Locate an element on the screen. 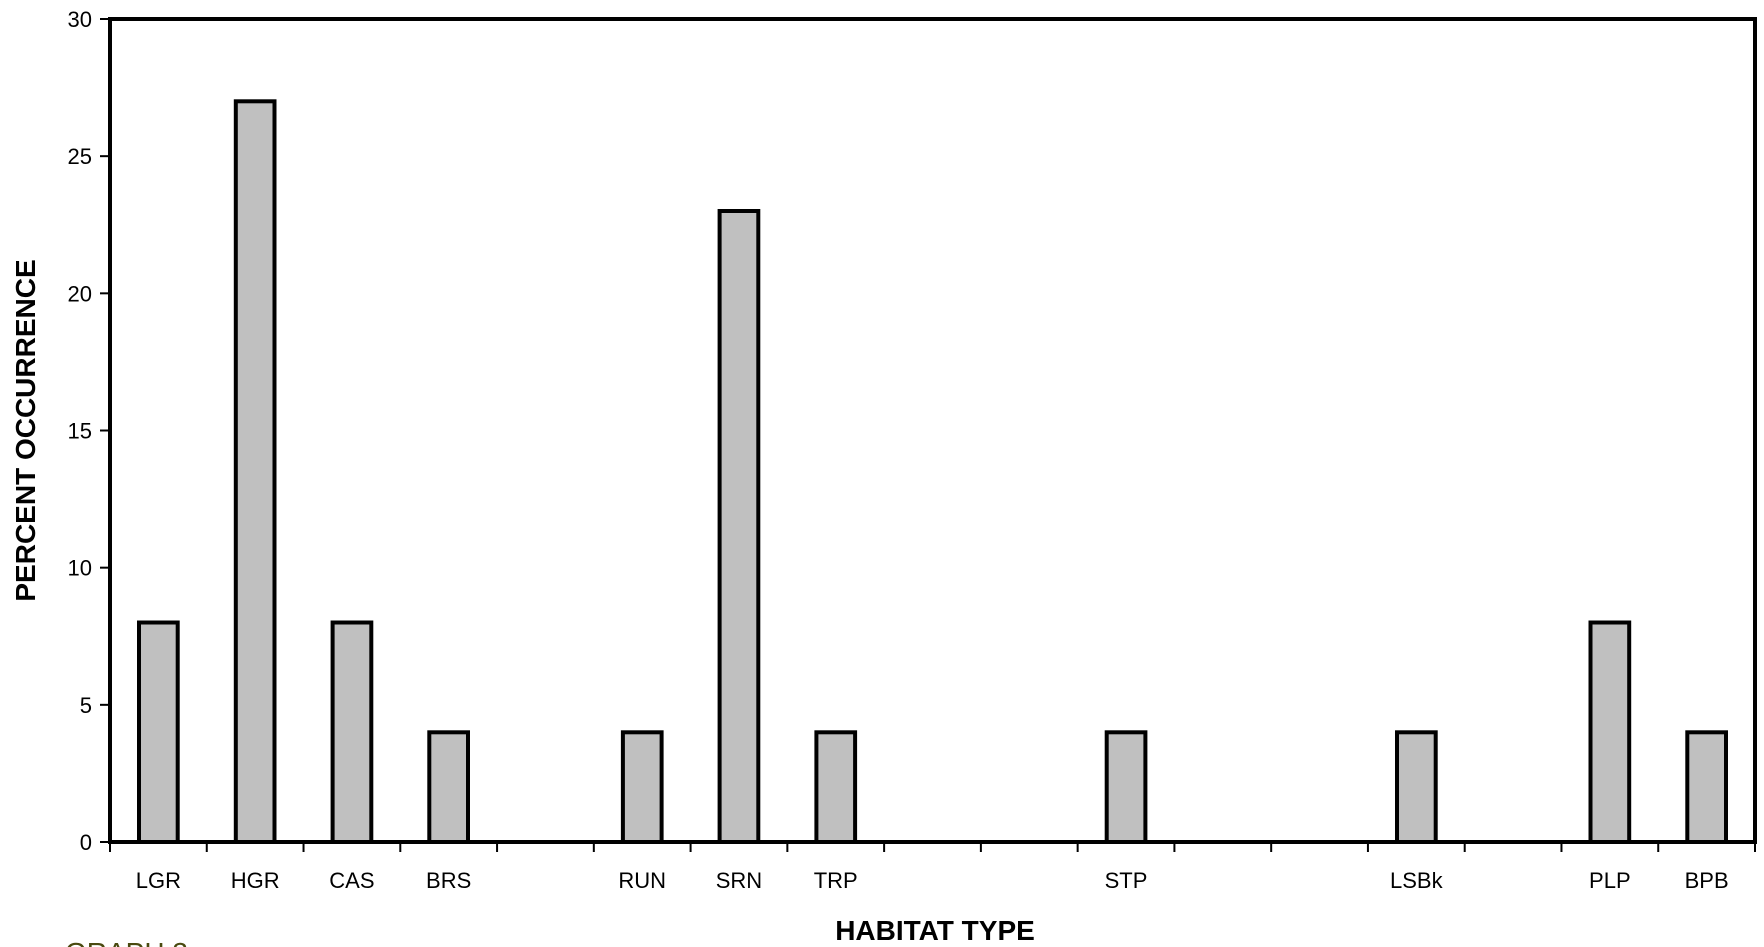 The image size is (1764, 947). x-axis: LGR HGR CAS BRS RUN SRN TRP STP LSBk PLP BPB is located at coordinates (932, 867).